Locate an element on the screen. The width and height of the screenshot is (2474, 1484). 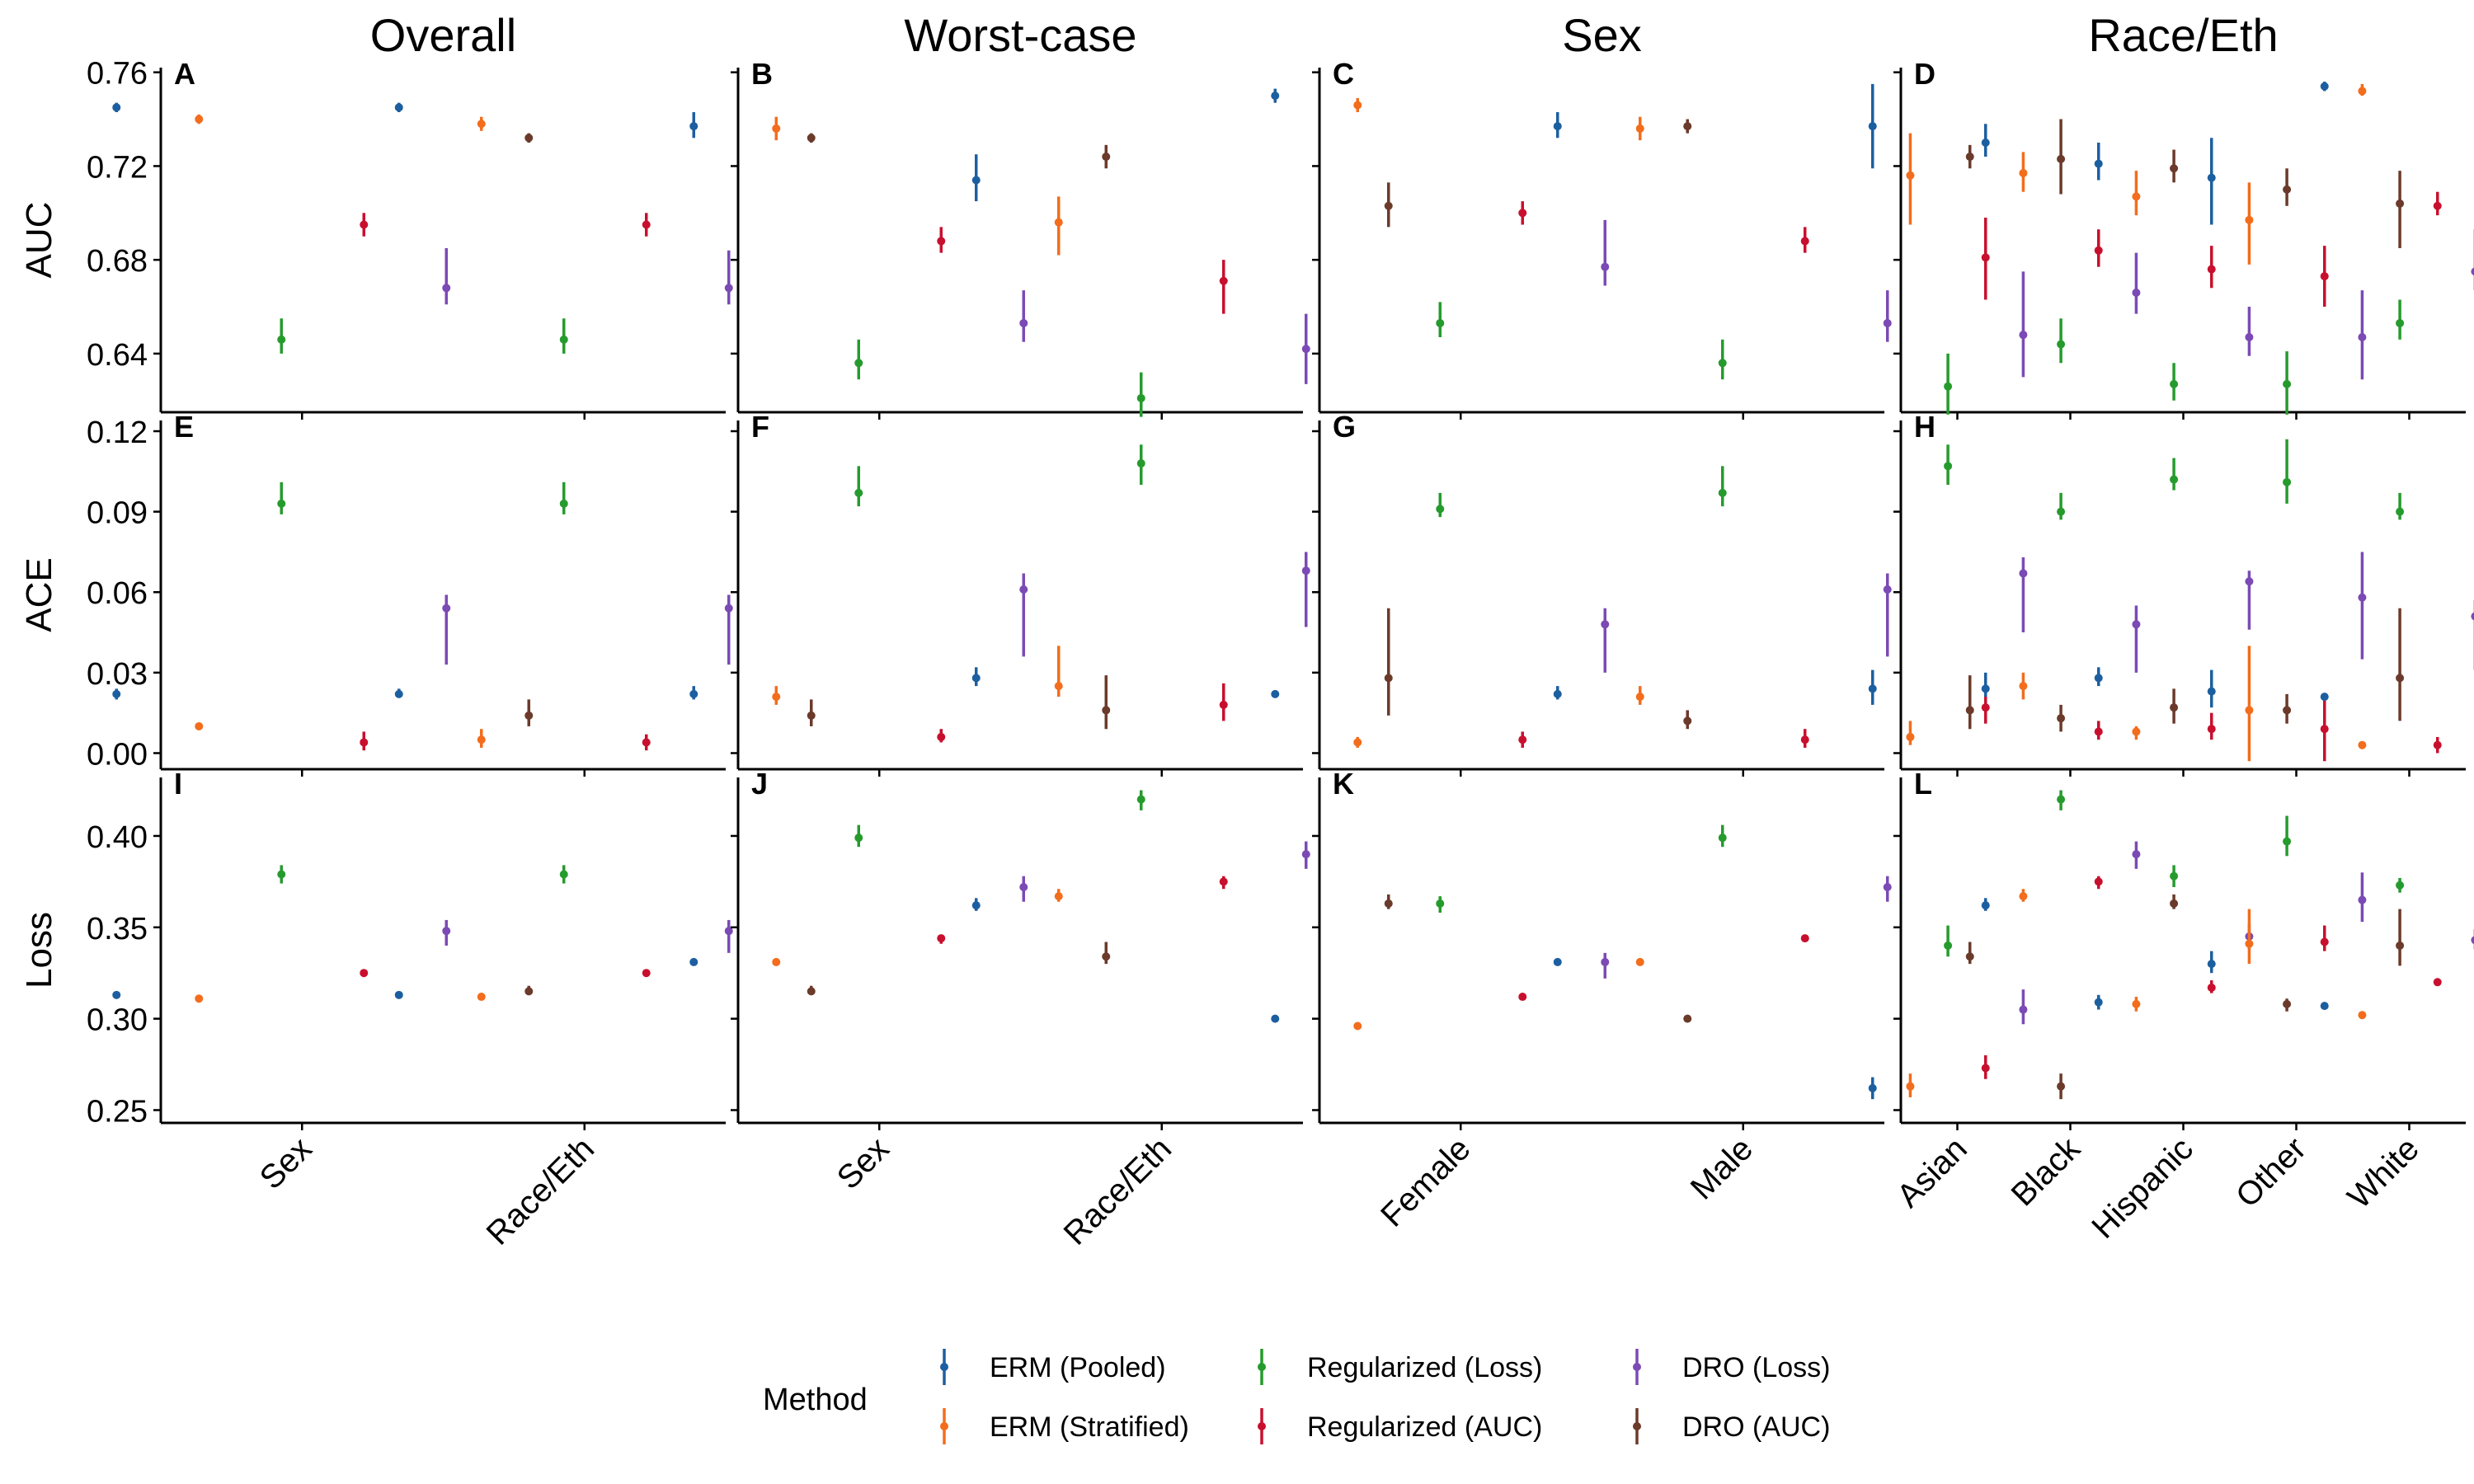
panel-letter: F is located at coordinates (760, 427).